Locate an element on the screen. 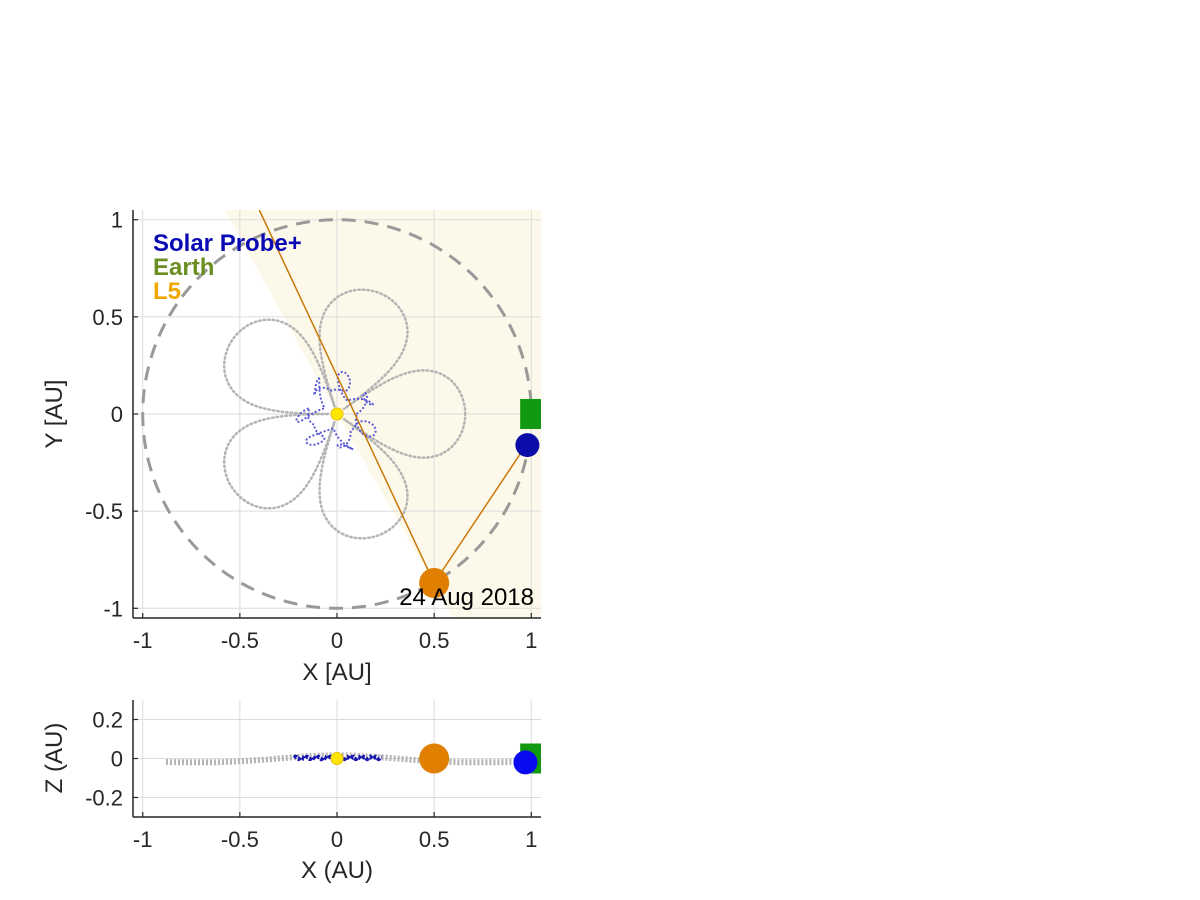  xz-sun-marker is located at coordinates (337, 758).